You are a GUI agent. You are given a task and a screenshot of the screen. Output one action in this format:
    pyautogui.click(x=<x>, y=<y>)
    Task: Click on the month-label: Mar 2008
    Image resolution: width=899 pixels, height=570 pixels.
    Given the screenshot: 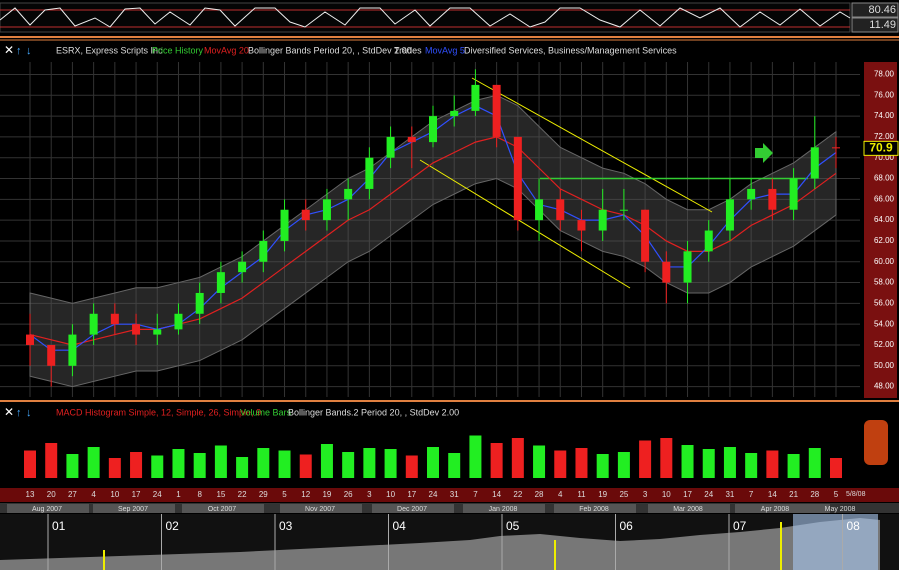 What is the action you would take?
    pyautogui.click(x=688, y=509)
    